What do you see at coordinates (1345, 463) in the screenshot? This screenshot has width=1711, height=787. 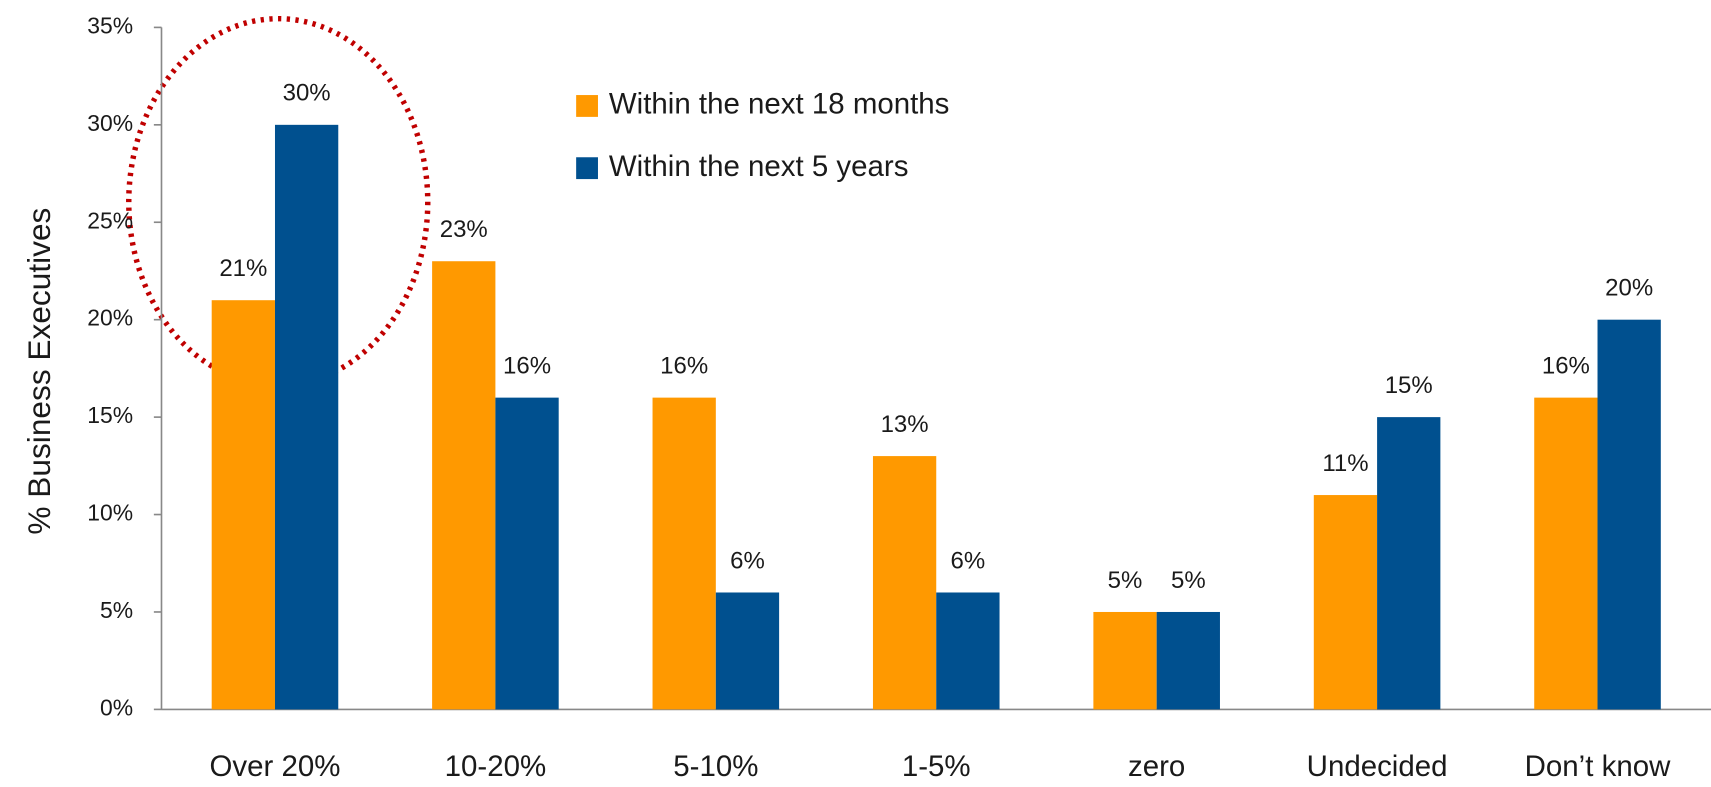 I see `data-label: 11%` at bounding box center [1345, 463].